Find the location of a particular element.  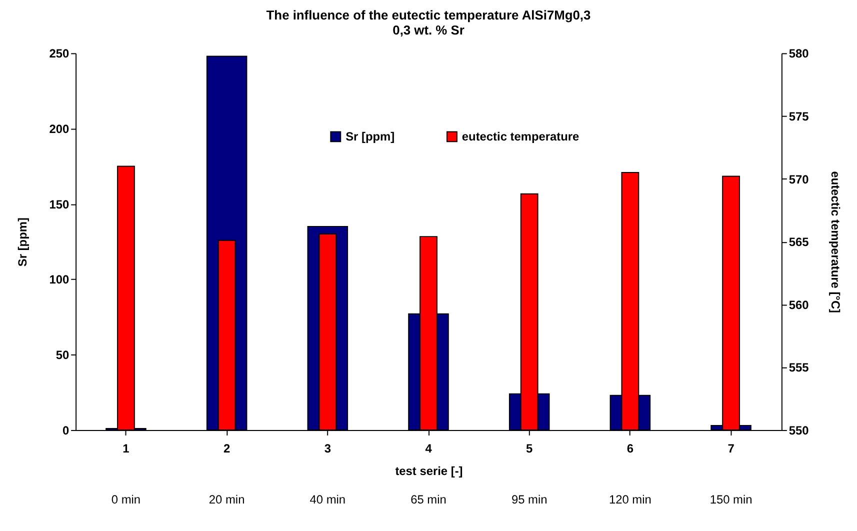

y2-tick-label: 575 is located at coordinates (799, 116).